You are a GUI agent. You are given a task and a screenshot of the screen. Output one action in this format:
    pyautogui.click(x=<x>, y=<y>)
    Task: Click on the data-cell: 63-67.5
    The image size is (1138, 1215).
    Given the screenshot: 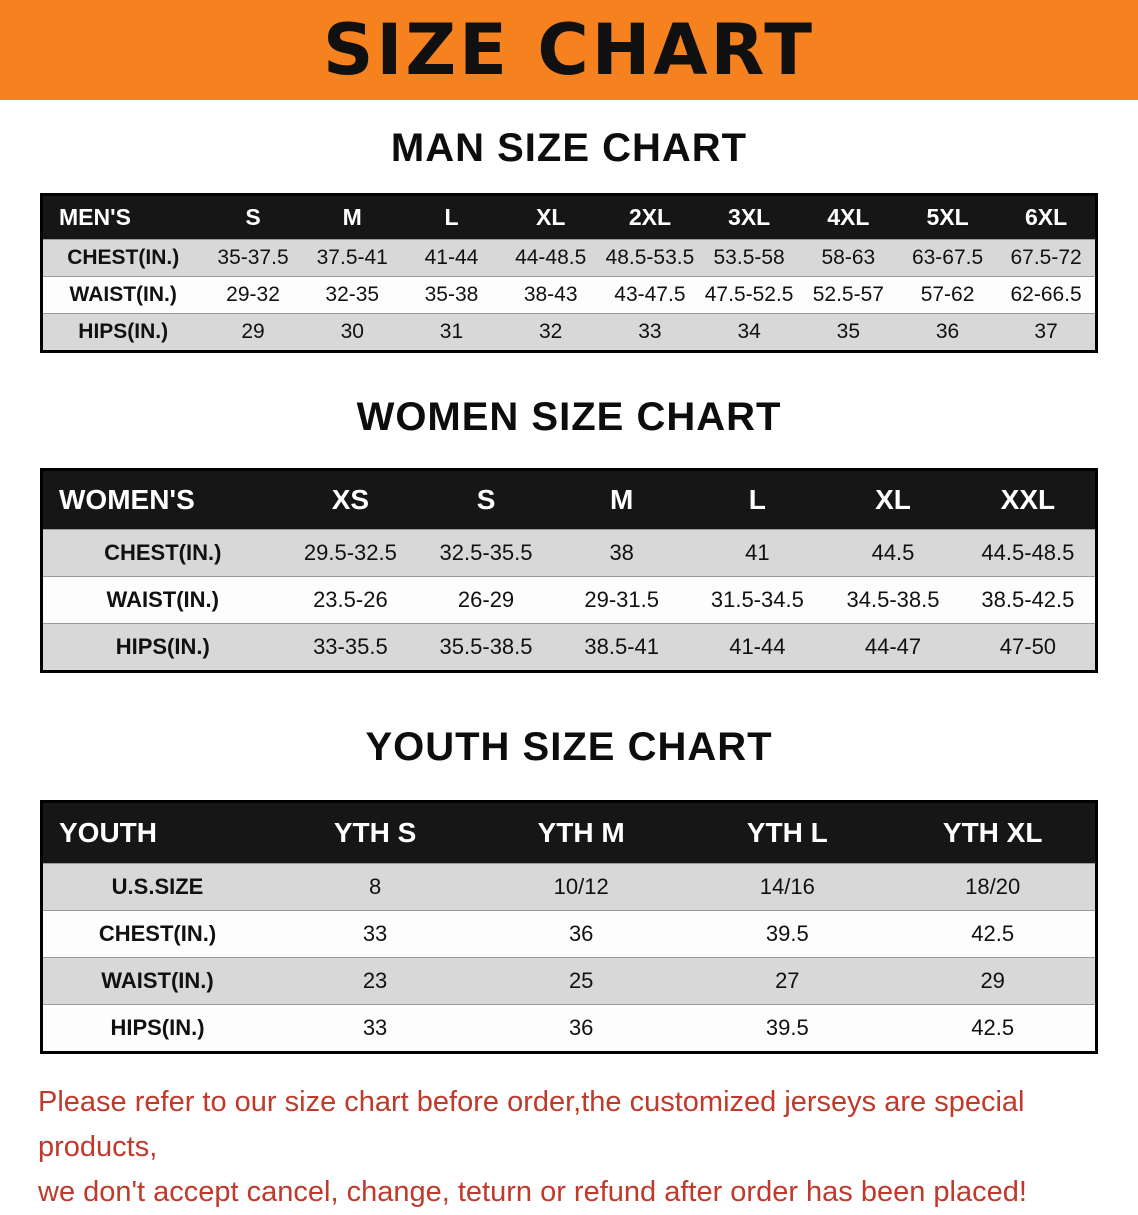 What is the action you would take?
    pyautogui.click(x=947, y=257)
    